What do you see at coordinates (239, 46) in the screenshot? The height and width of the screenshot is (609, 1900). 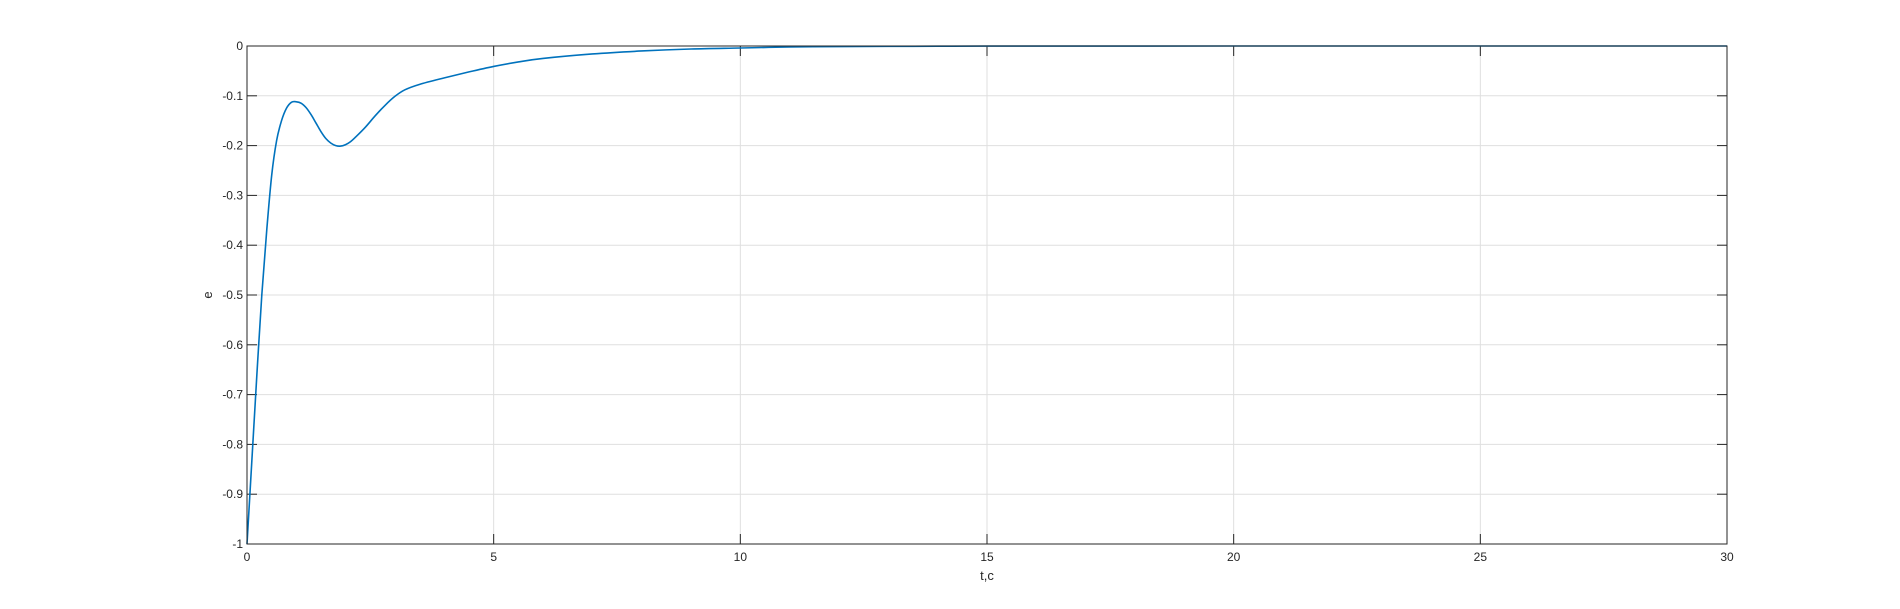 I see `y-tick-label: 0` at bounding box center [239, 46].